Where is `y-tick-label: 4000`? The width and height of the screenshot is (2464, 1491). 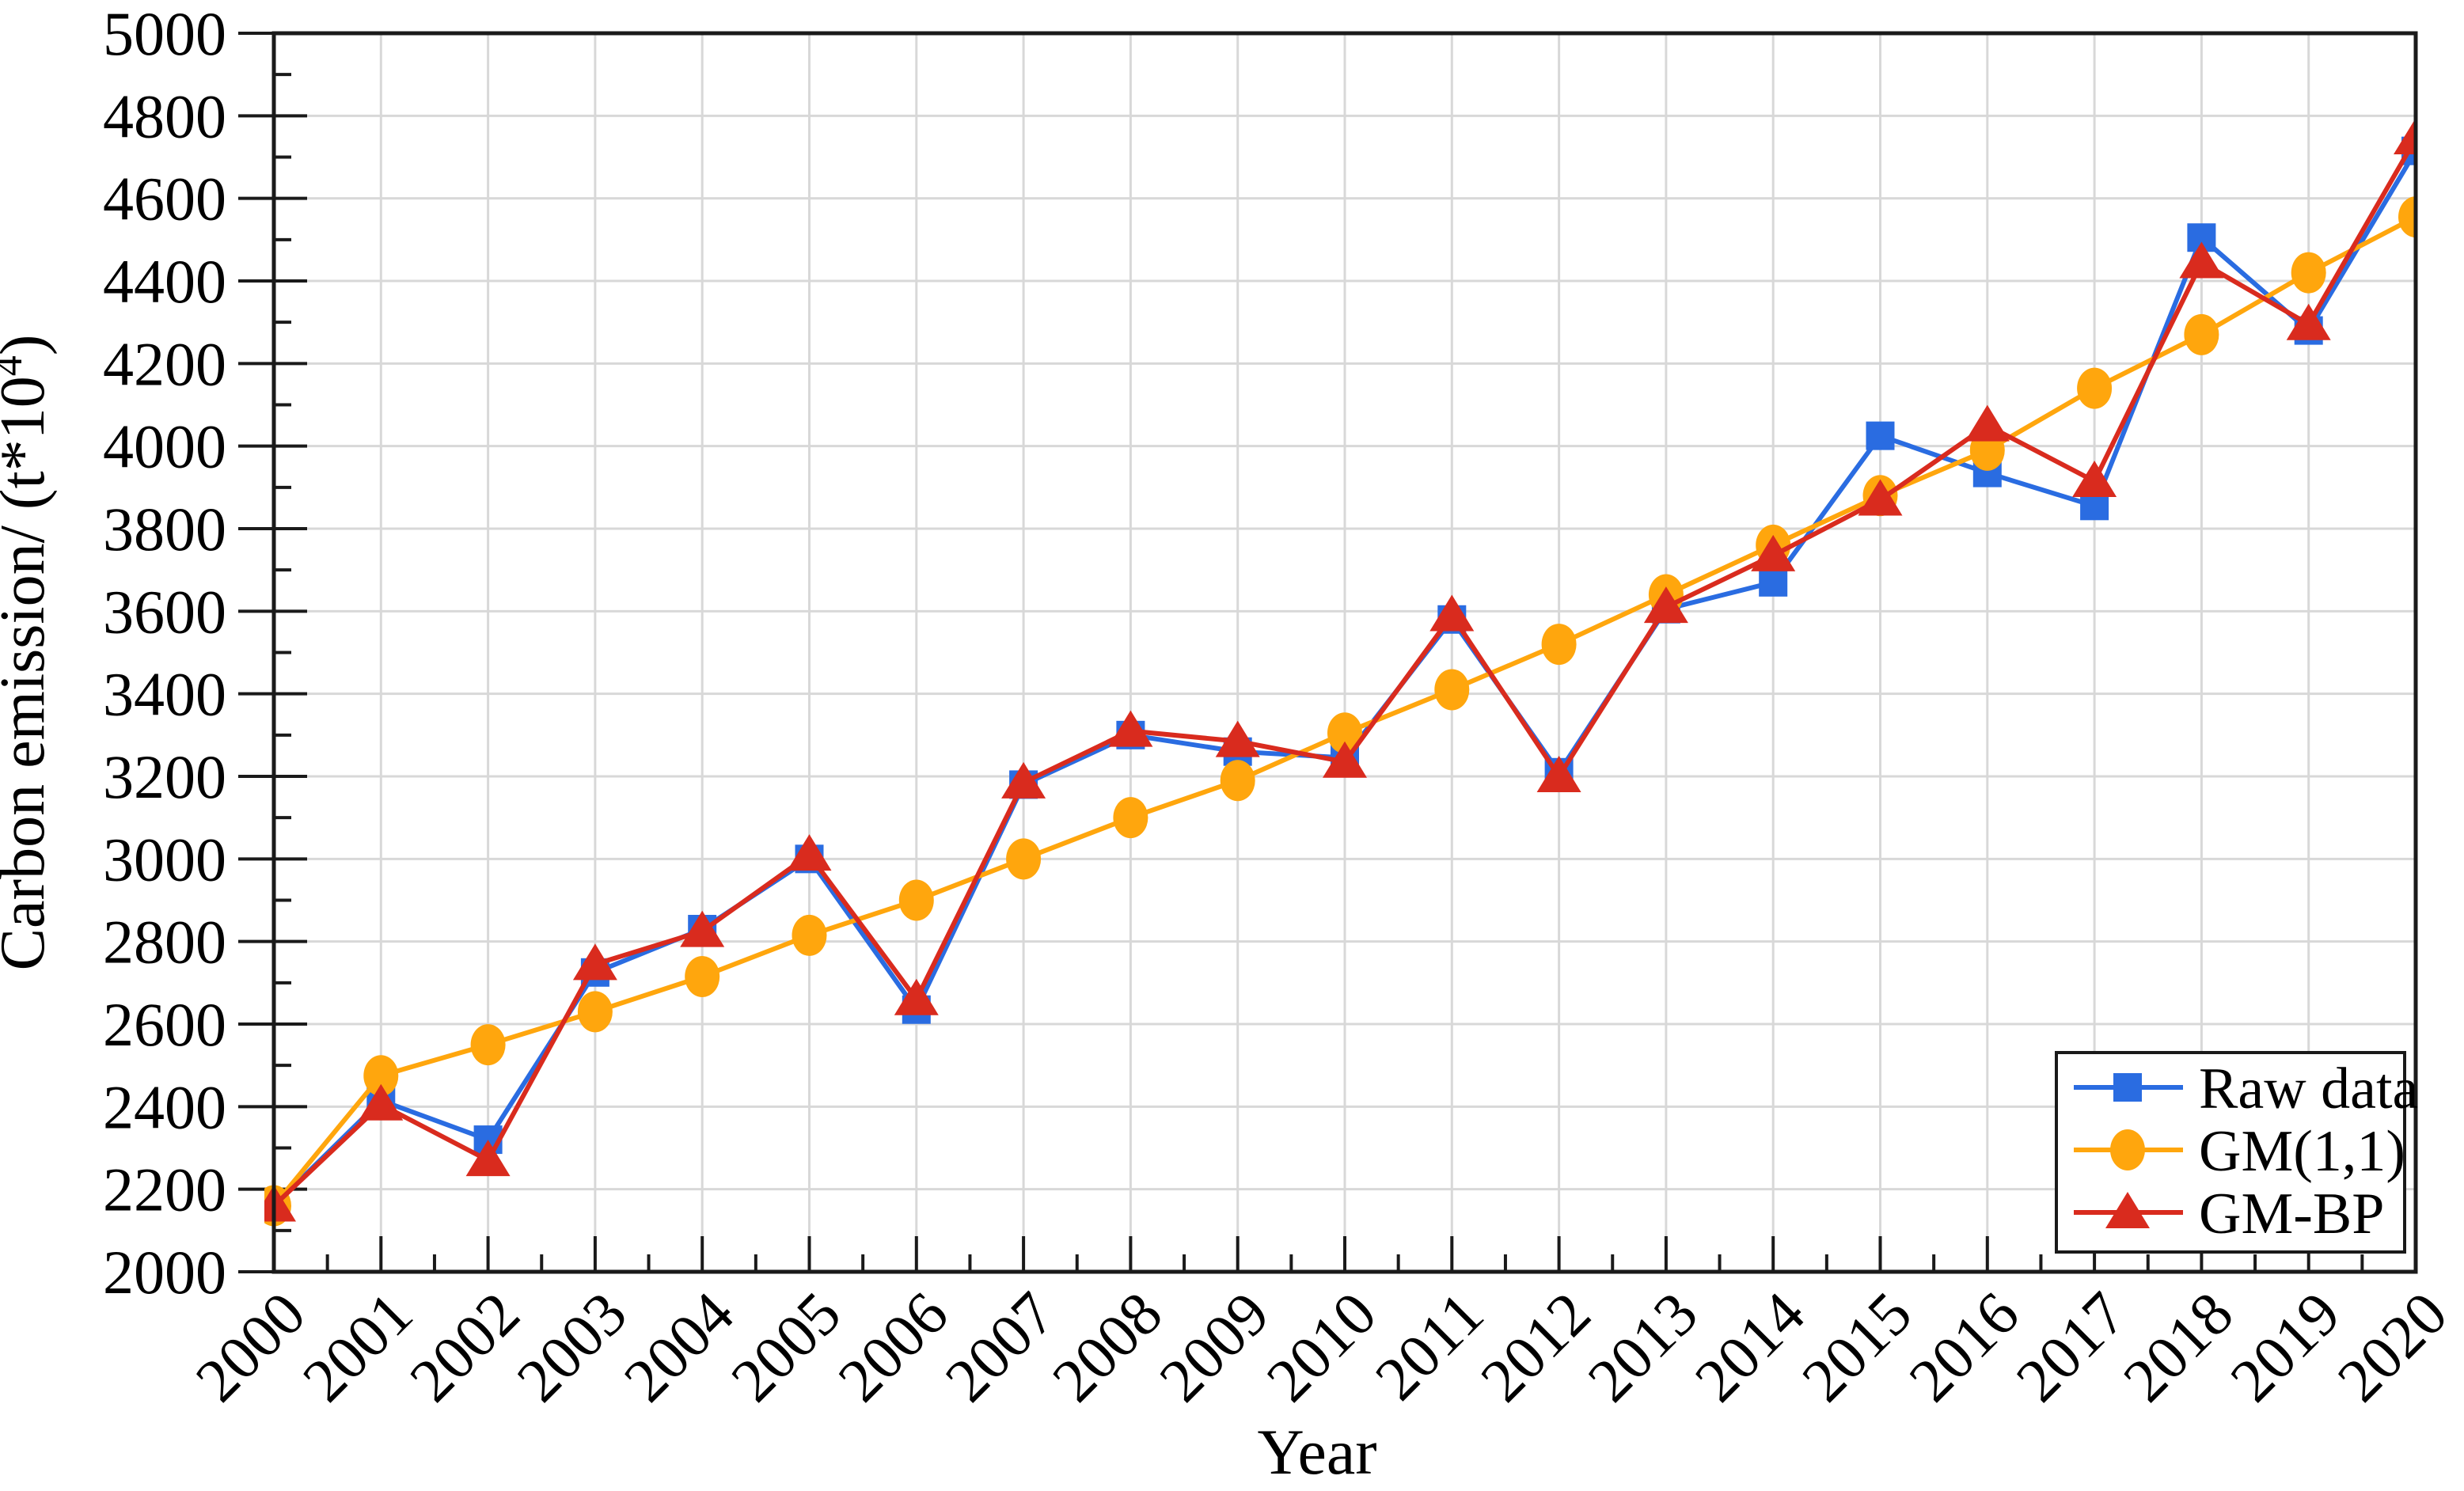
y-tick-label: 4000 is located at coordinates (164, 447).